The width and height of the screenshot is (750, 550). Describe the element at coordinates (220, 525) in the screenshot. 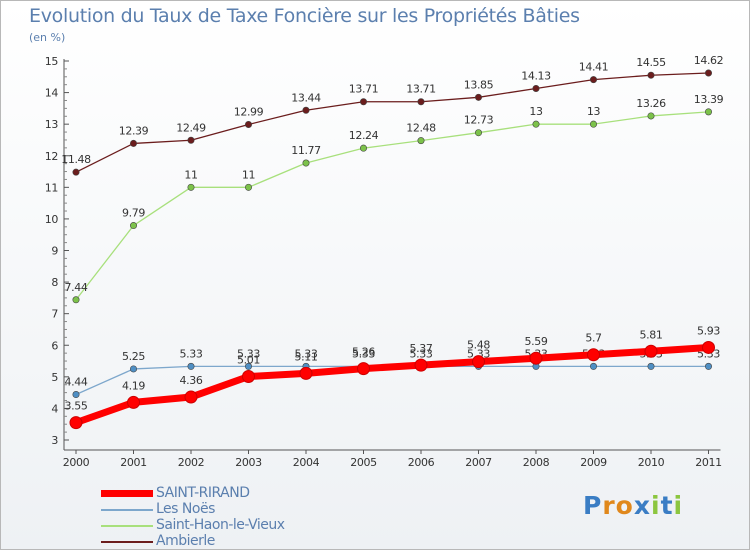

I see `legend-label-saint-haon-le-vieux: Saint-Haon-le-Vieux` at that location.